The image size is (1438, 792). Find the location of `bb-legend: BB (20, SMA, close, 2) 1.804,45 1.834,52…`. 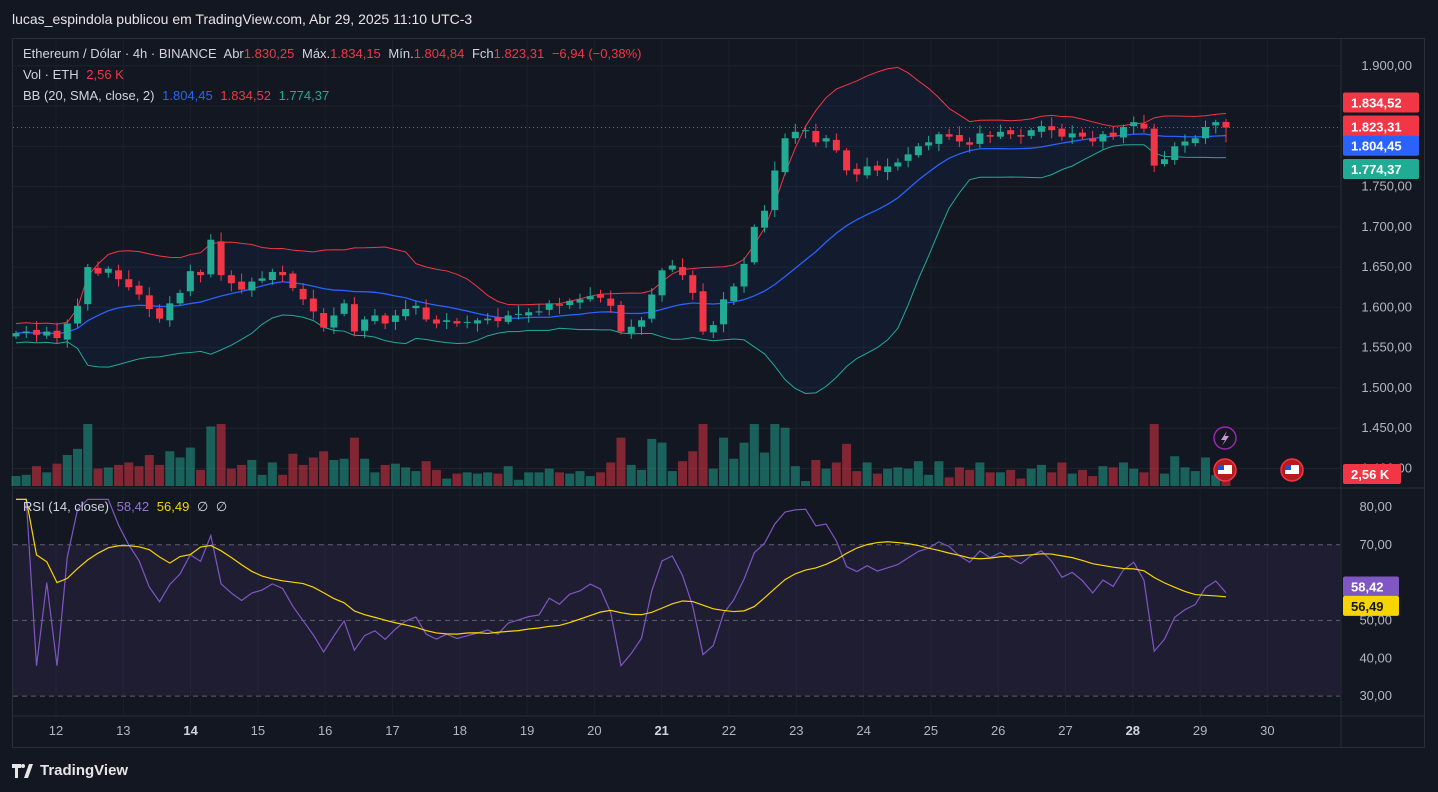

bb-legend: BB (20, SMA, close, 2) 1.804,45 1.834,52… is located at coordinates (178, 95).